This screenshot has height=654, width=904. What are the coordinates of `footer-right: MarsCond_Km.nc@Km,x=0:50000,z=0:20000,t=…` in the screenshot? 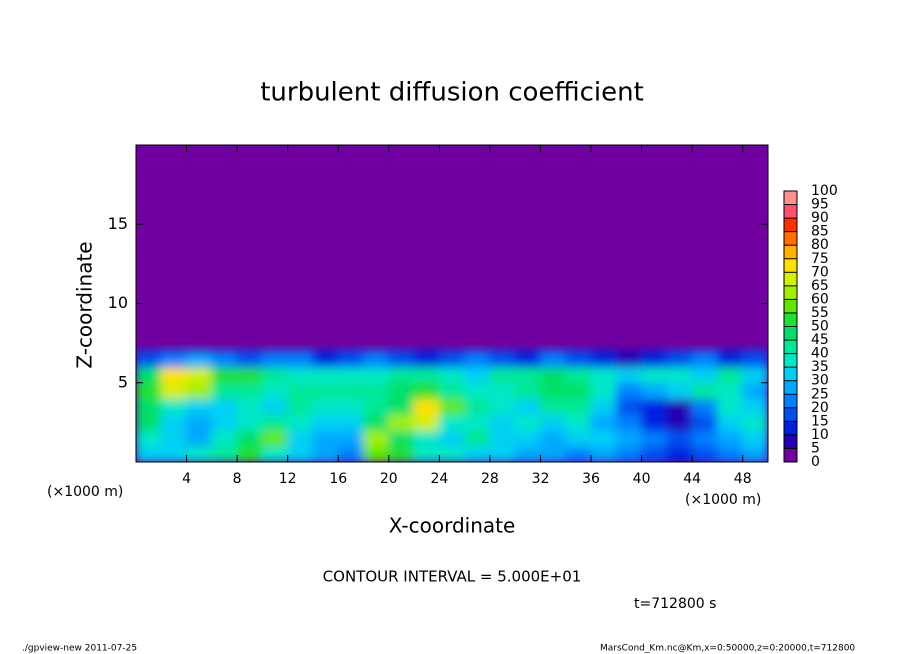 It's located at (727, 649).